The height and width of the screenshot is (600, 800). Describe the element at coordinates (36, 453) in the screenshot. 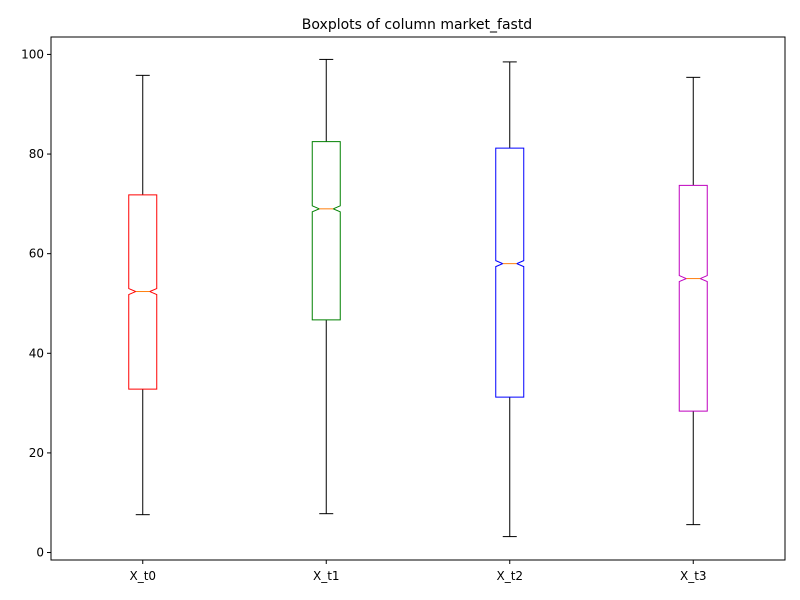

I see `y-tick-label: 20` at that location.